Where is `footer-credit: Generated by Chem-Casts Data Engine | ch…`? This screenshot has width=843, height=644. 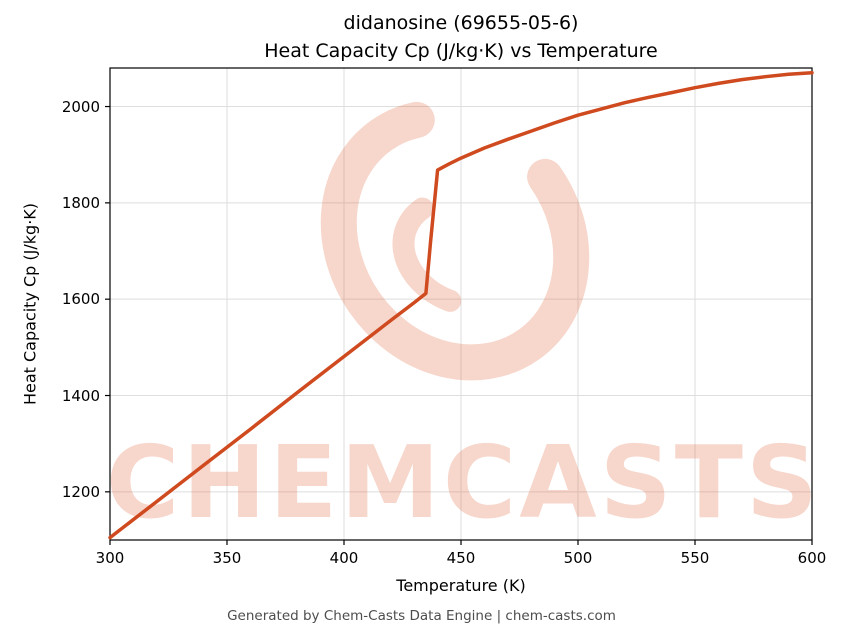 footer-credit: Generated by Chem-Casts Data Engine | ch… is located at coordinates (421, 616).